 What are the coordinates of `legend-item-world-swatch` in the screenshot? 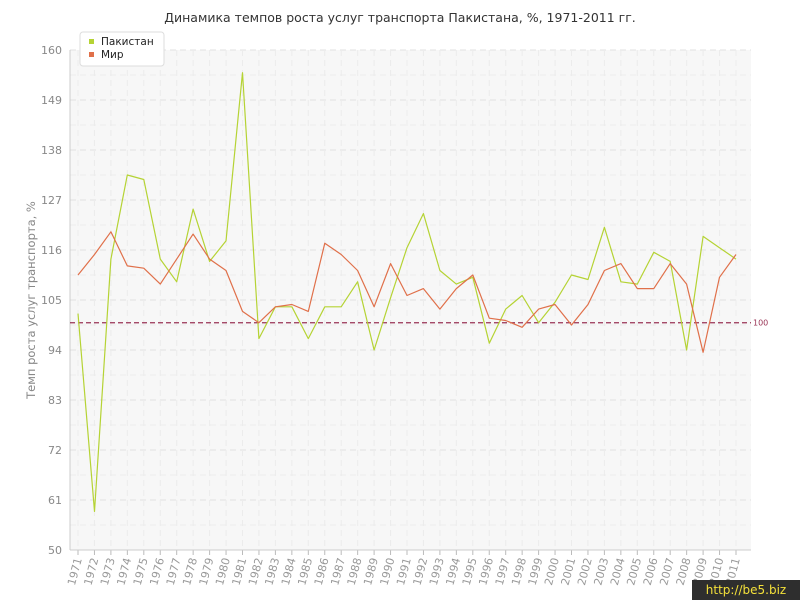 It's located at (91, 54).